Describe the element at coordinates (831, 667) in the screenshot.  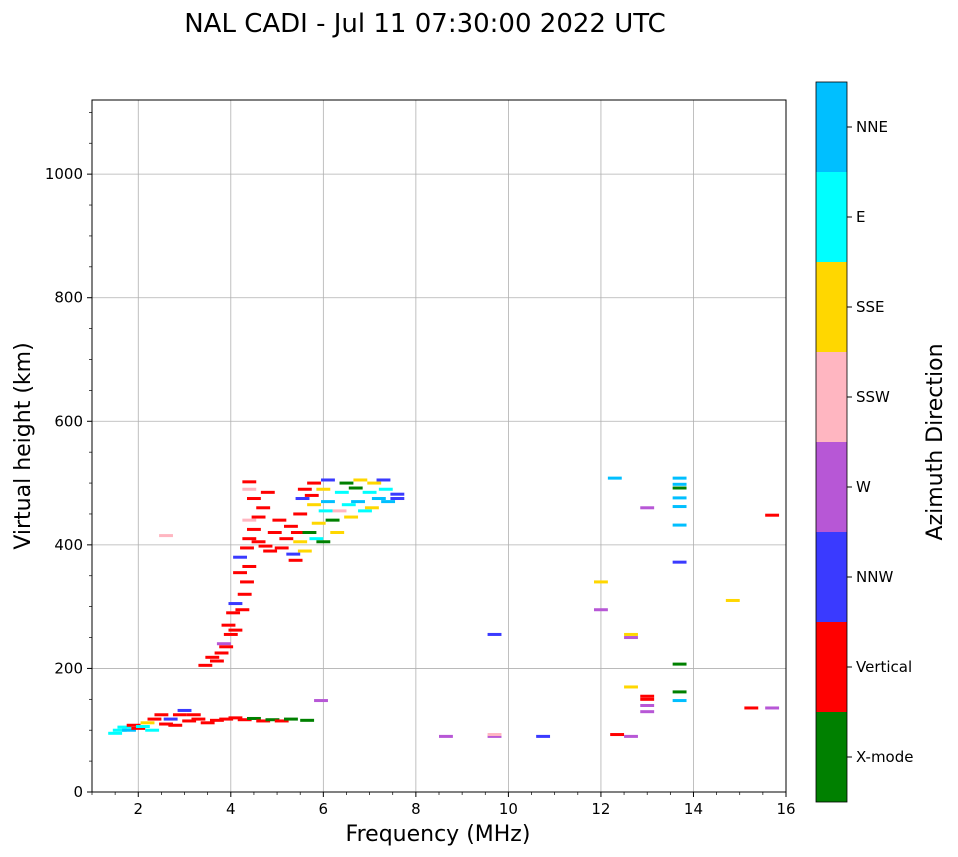
I see `colorbar-segment-vertical` at that location.